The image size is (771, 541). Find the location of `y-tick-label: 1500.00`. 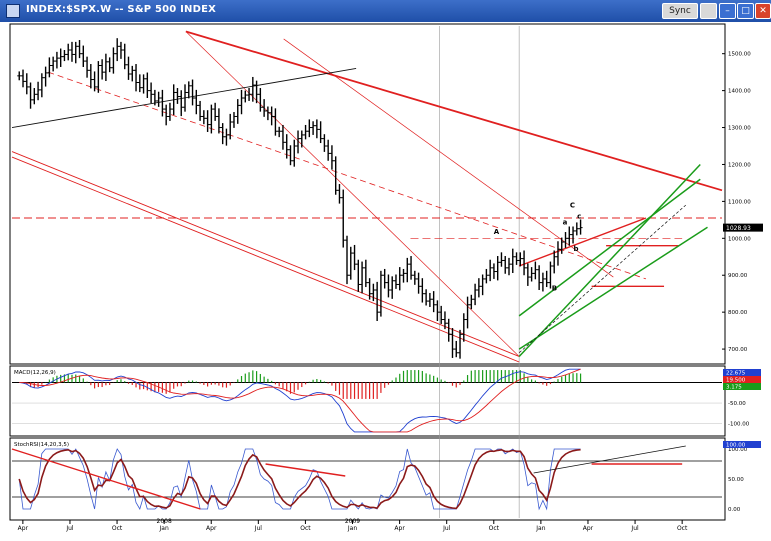

y-tick-label: 1500.00 is located at coordinates (739, 55).